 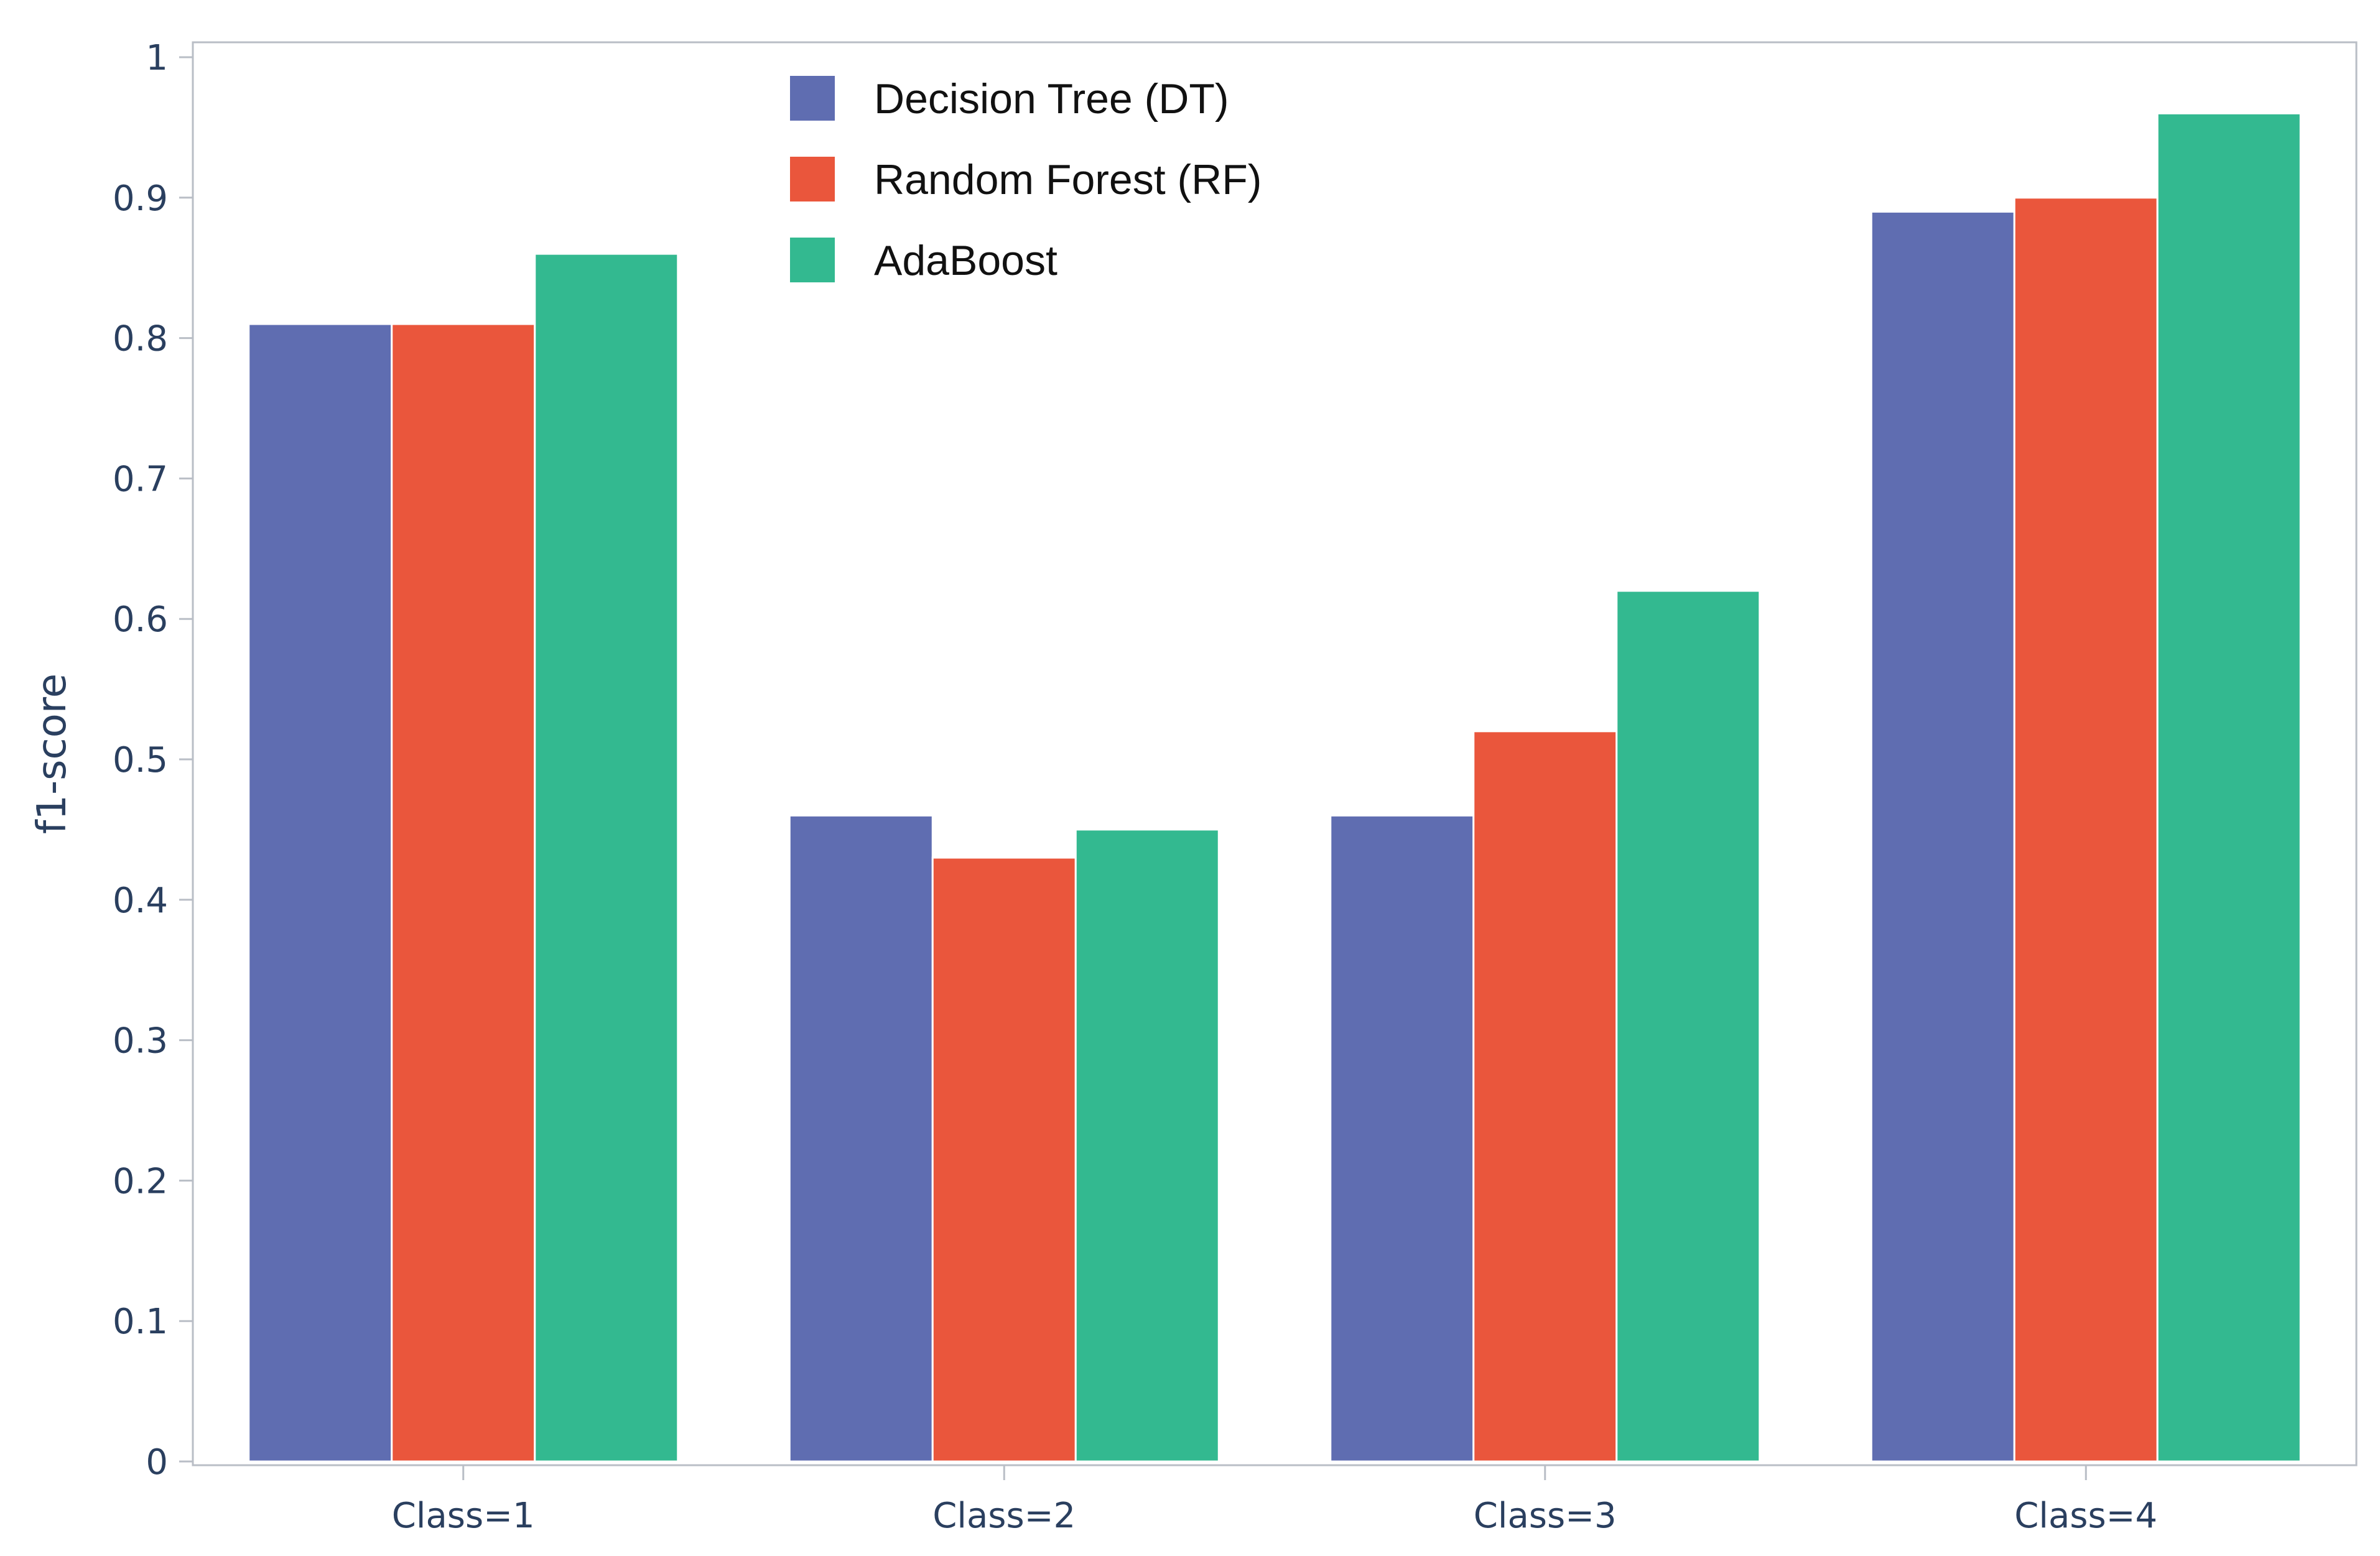 What do you see at coordinates (463, 1516) in the screenshot?
I see `x-tick-label: Class=1` at bounding box center [463, 1516].